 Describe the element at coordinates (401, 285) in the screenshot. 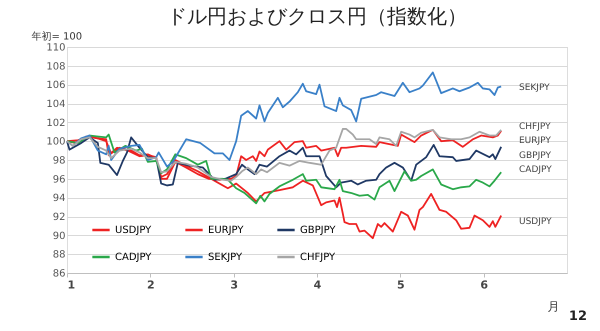

I see `x-tick-label: 5` at that location.